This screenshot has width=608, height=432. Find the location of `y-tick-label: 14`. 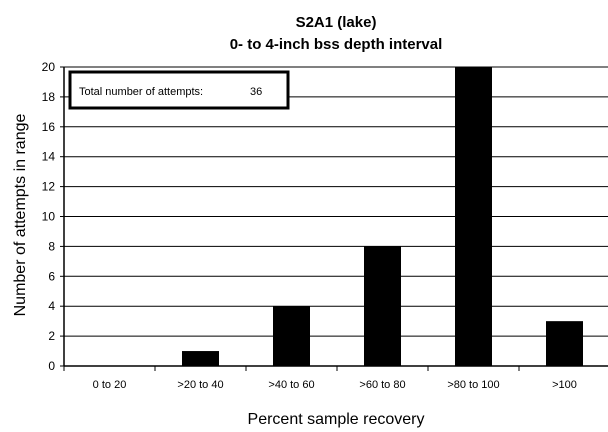

y-tick-label: 14 is located at coordinates (49, 157).